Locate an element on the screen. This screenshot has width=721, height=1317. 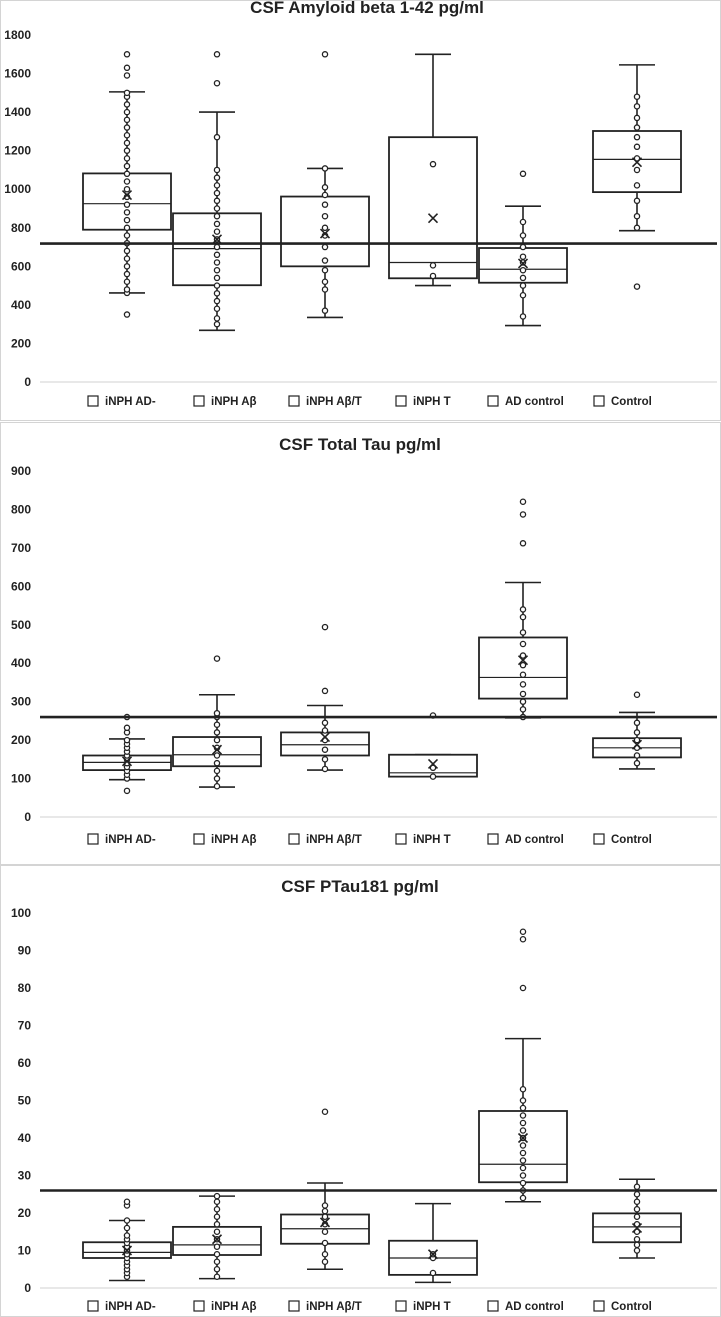
chart-title: CSF Amyloid beta 1-42 pg/ml is located at coordinates (367, 8).